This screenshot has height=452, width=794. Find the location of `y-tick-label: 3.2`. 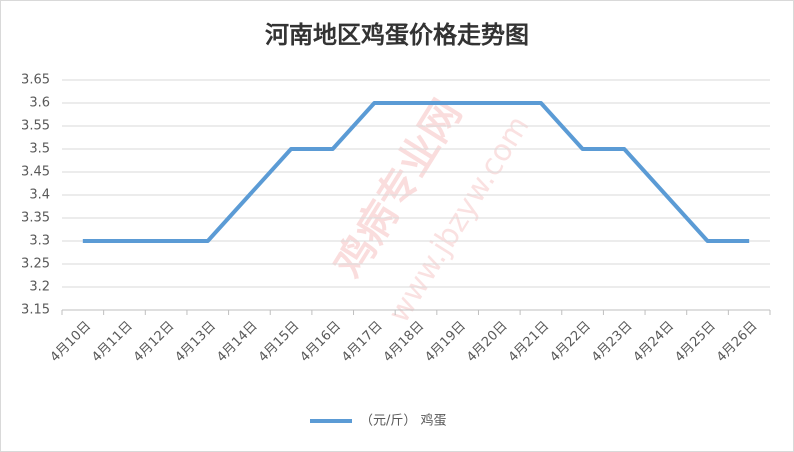

y-tick-label: 3.2 is located at coordinates (39, 287).